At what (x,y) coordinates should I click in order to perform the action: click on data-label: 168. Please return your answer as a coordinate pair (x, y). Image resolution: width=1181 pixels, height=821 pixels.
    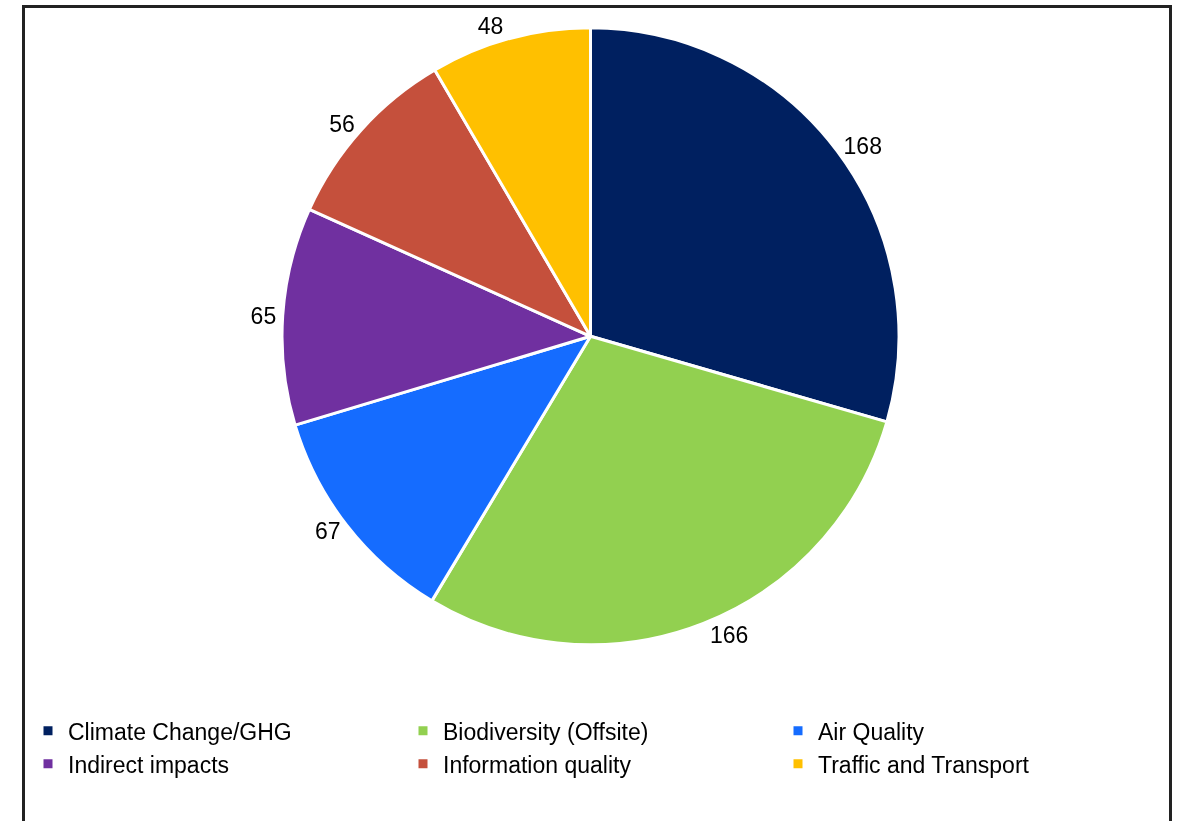
    Looking at the image, I should click on (862, 146).